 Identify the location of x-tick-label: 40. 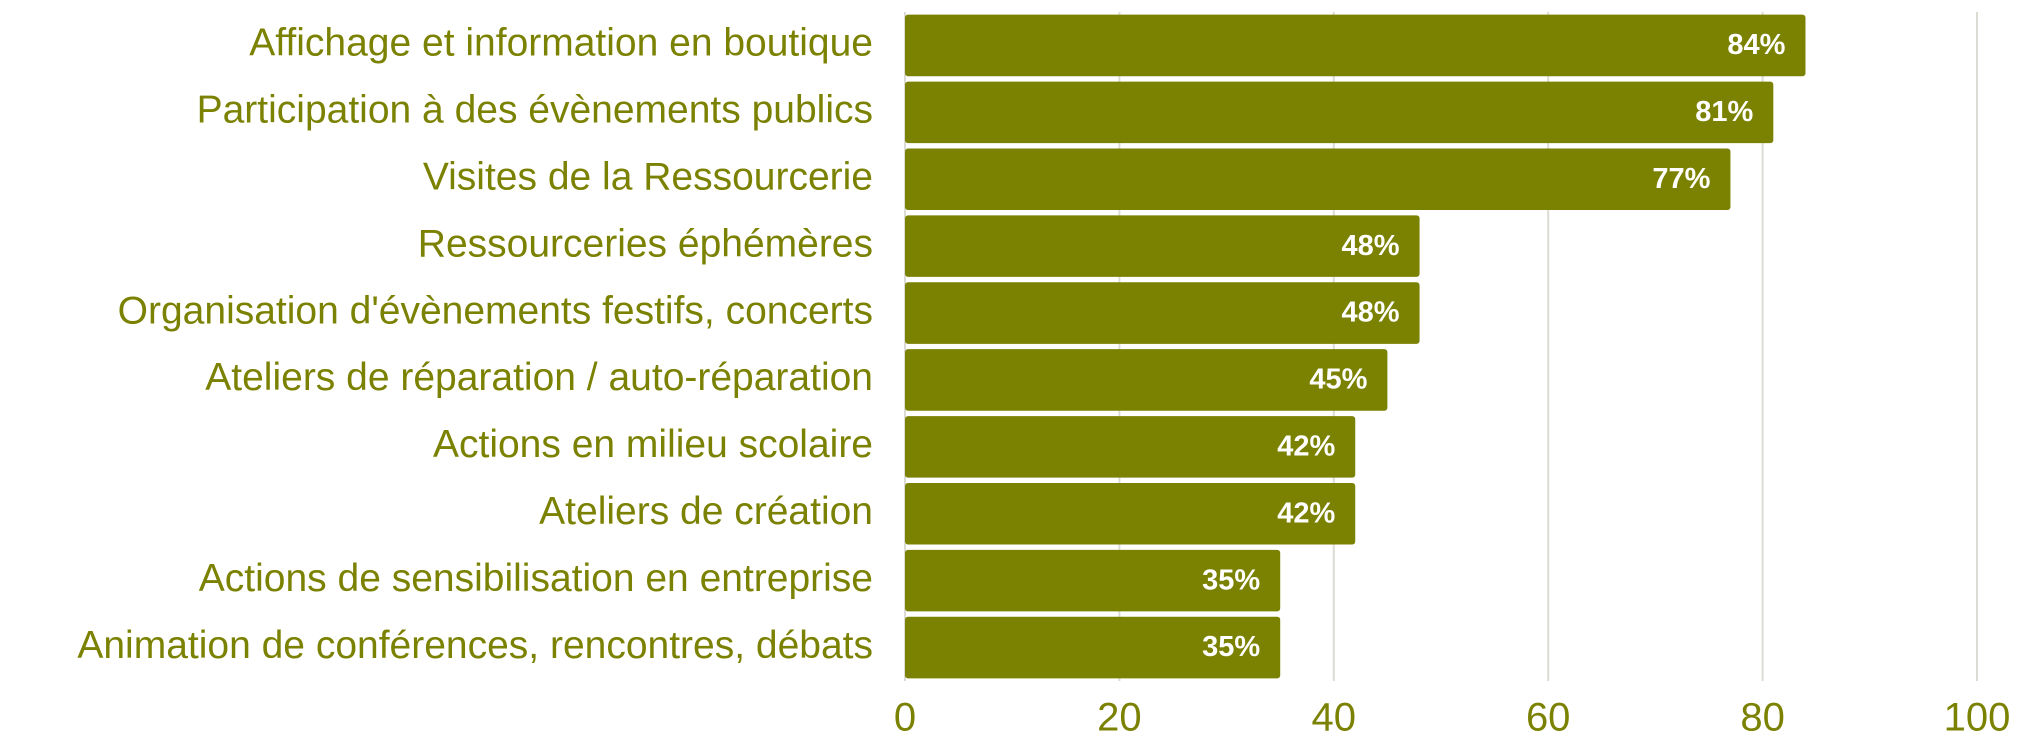
(1334, 716).